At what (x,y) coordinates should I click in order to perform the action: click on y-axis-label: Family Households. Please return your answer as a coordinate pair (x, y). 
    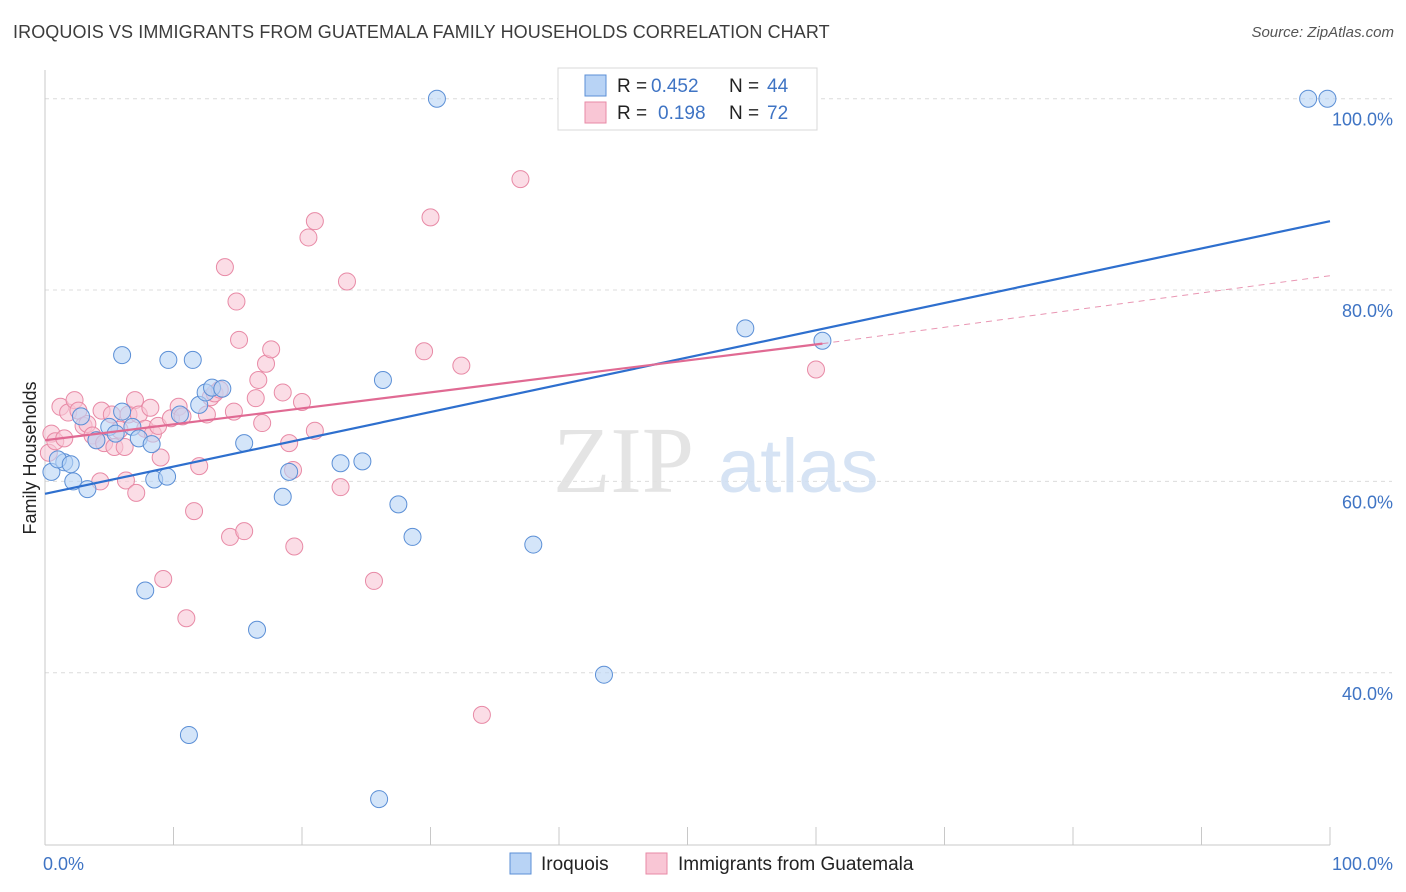
    Looking at the image, I should click on (30, 457).